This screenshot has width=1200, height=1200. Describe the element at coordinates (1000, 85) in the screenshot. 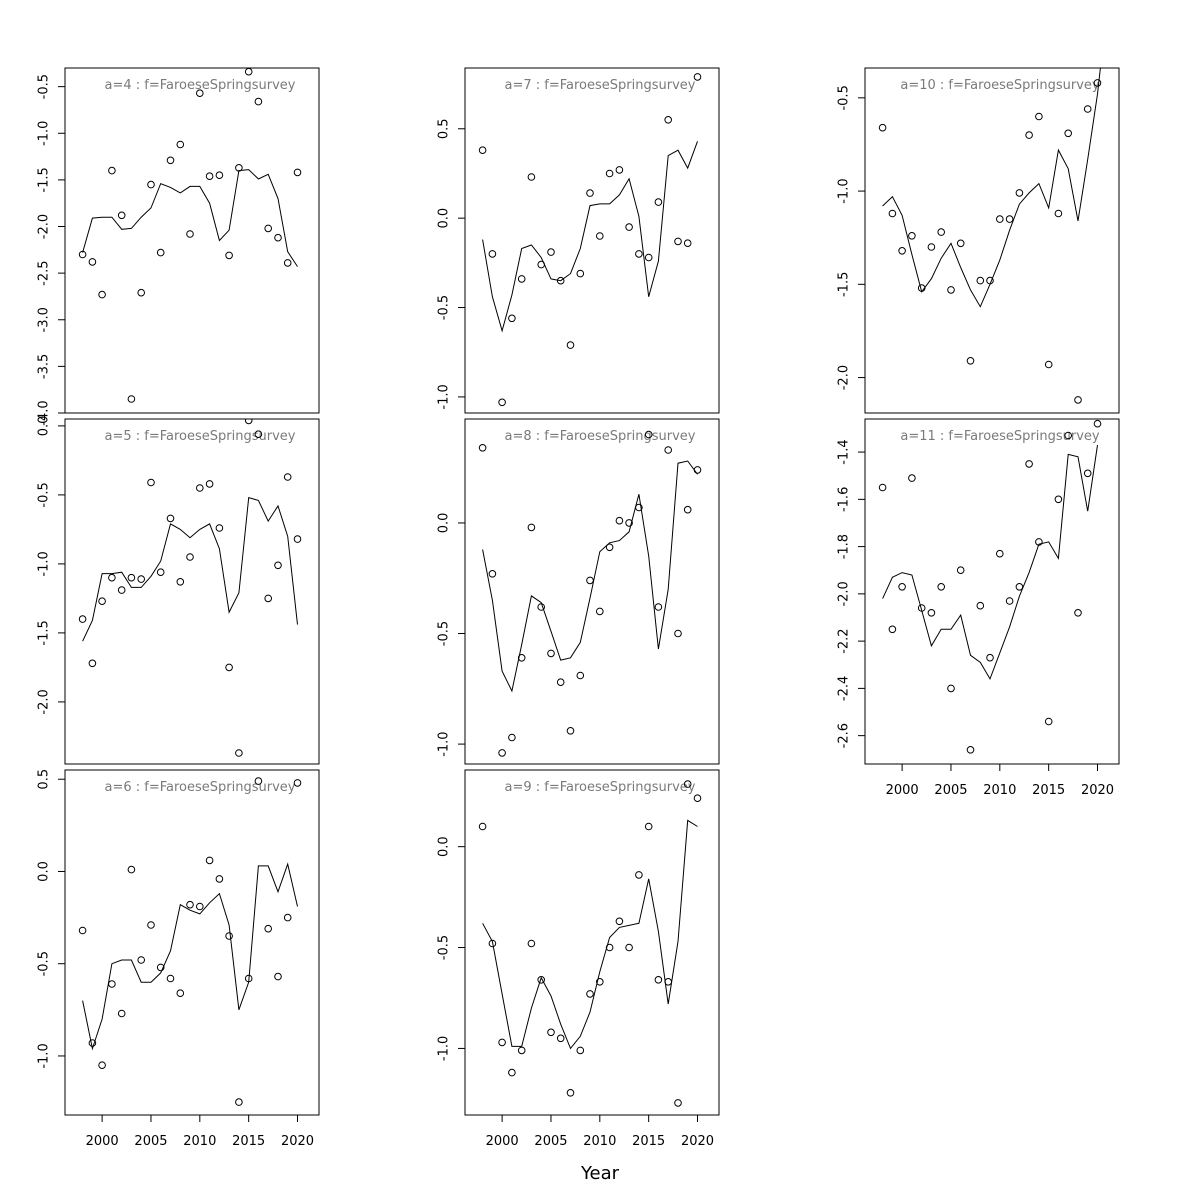

I see `panel-title: a=10 : f=FaroeseSpringsurvey` at that location.